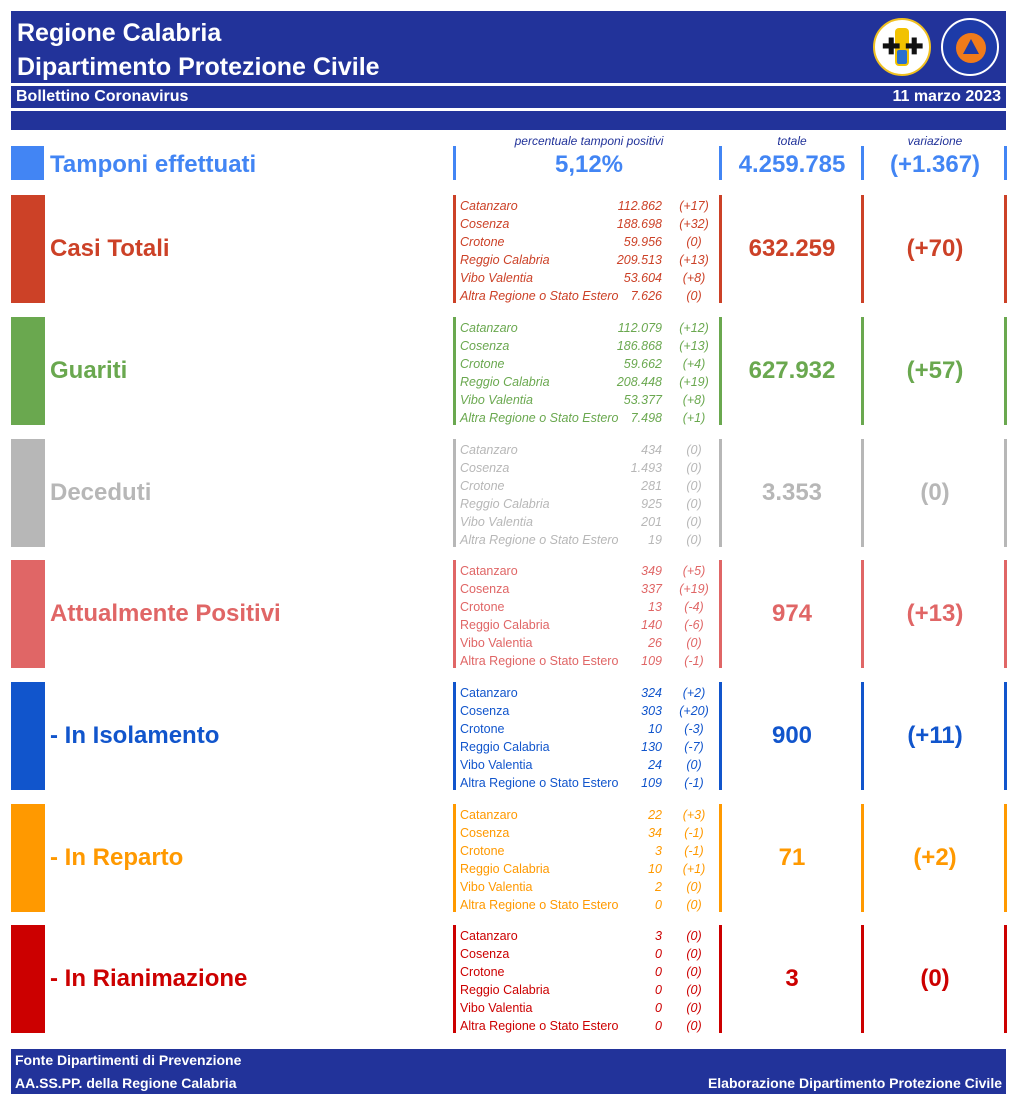  What do you see at coordinates (589, 505) in the screenshot?
I see `province-row: Reggio Calabria 925 (0)` at bounding box center [589, 505].